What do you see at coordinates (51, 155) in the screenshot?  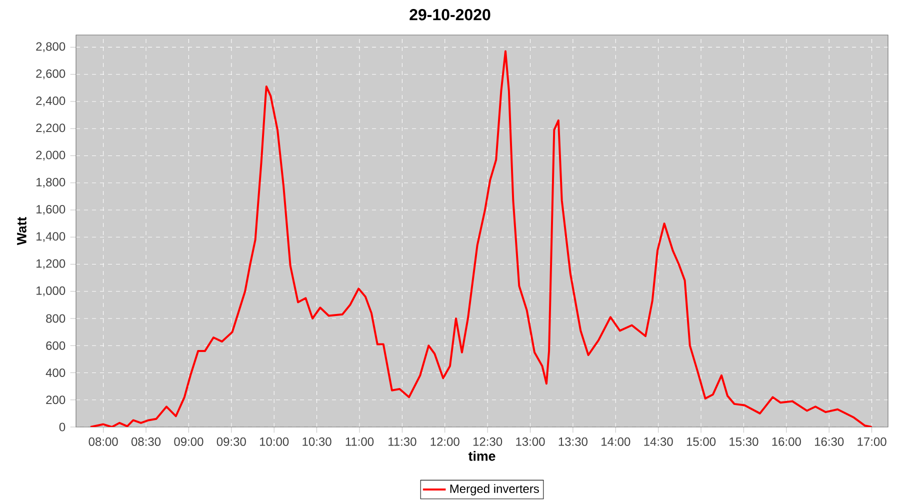 I see `y-tick-label: 2,000` at bounding box center [51, 155].